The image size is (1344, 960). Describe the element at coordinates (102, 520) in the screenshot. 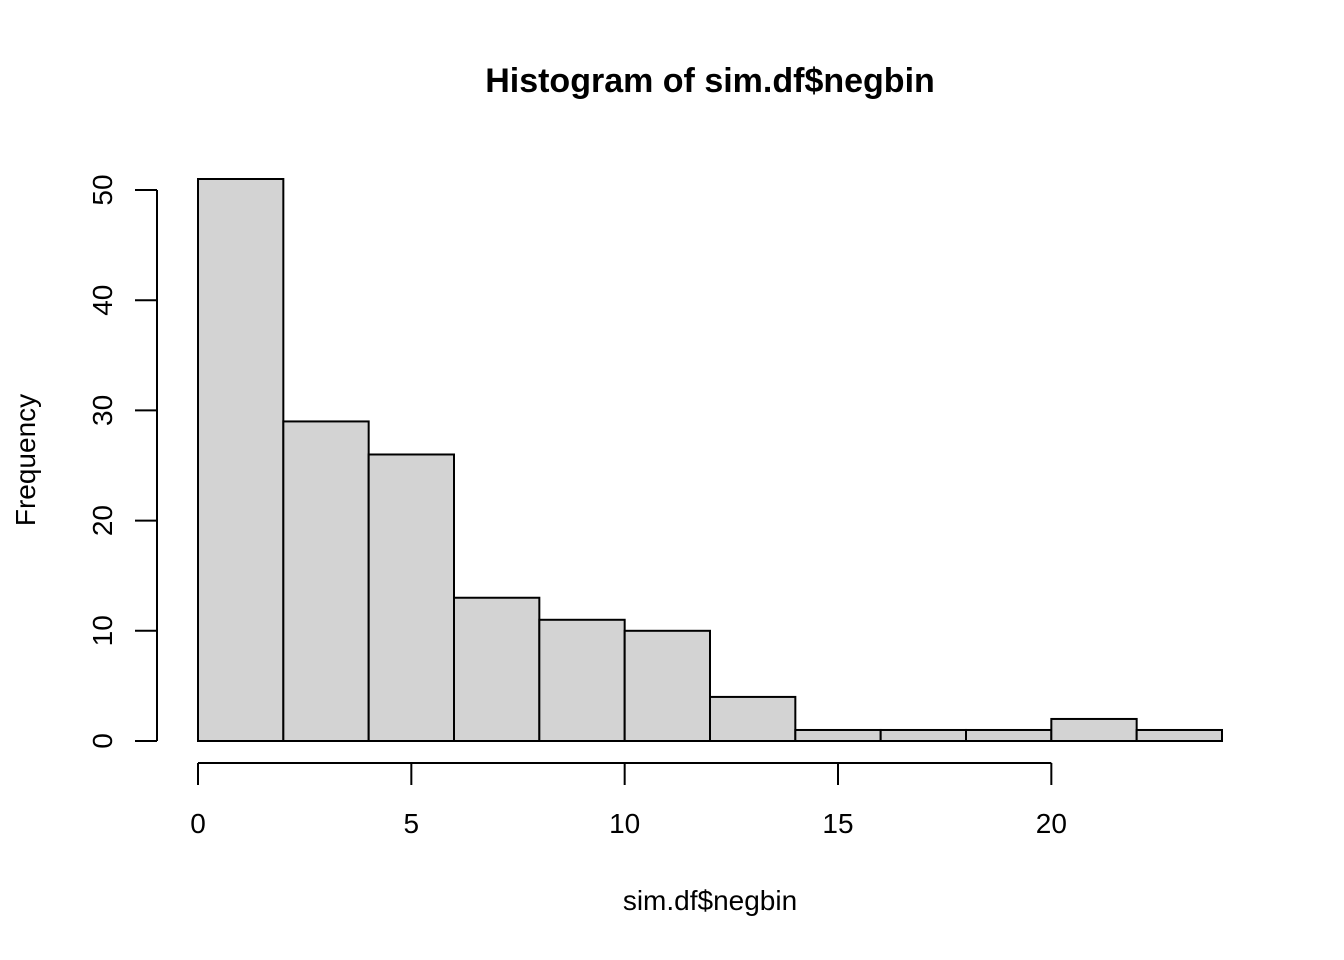

I see `y-tick-label: 20` at that location.